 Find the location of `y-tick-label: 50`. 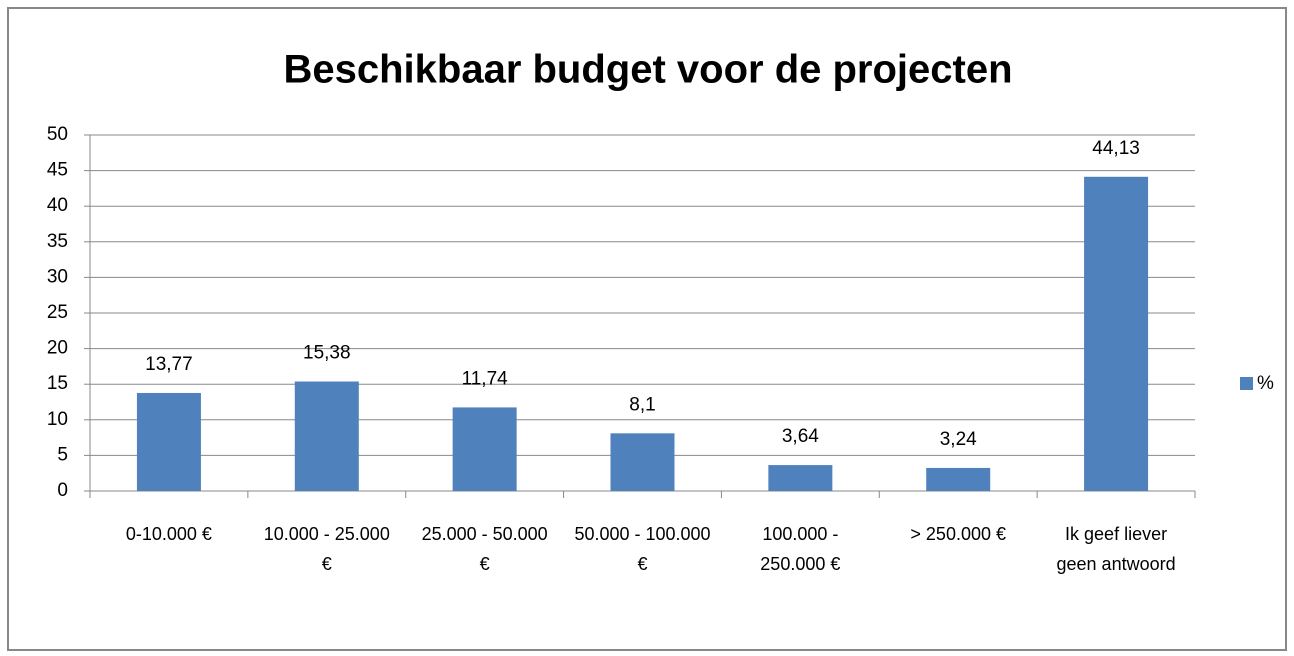

y-tick-label: 50 is located at coordinates (57, 134).